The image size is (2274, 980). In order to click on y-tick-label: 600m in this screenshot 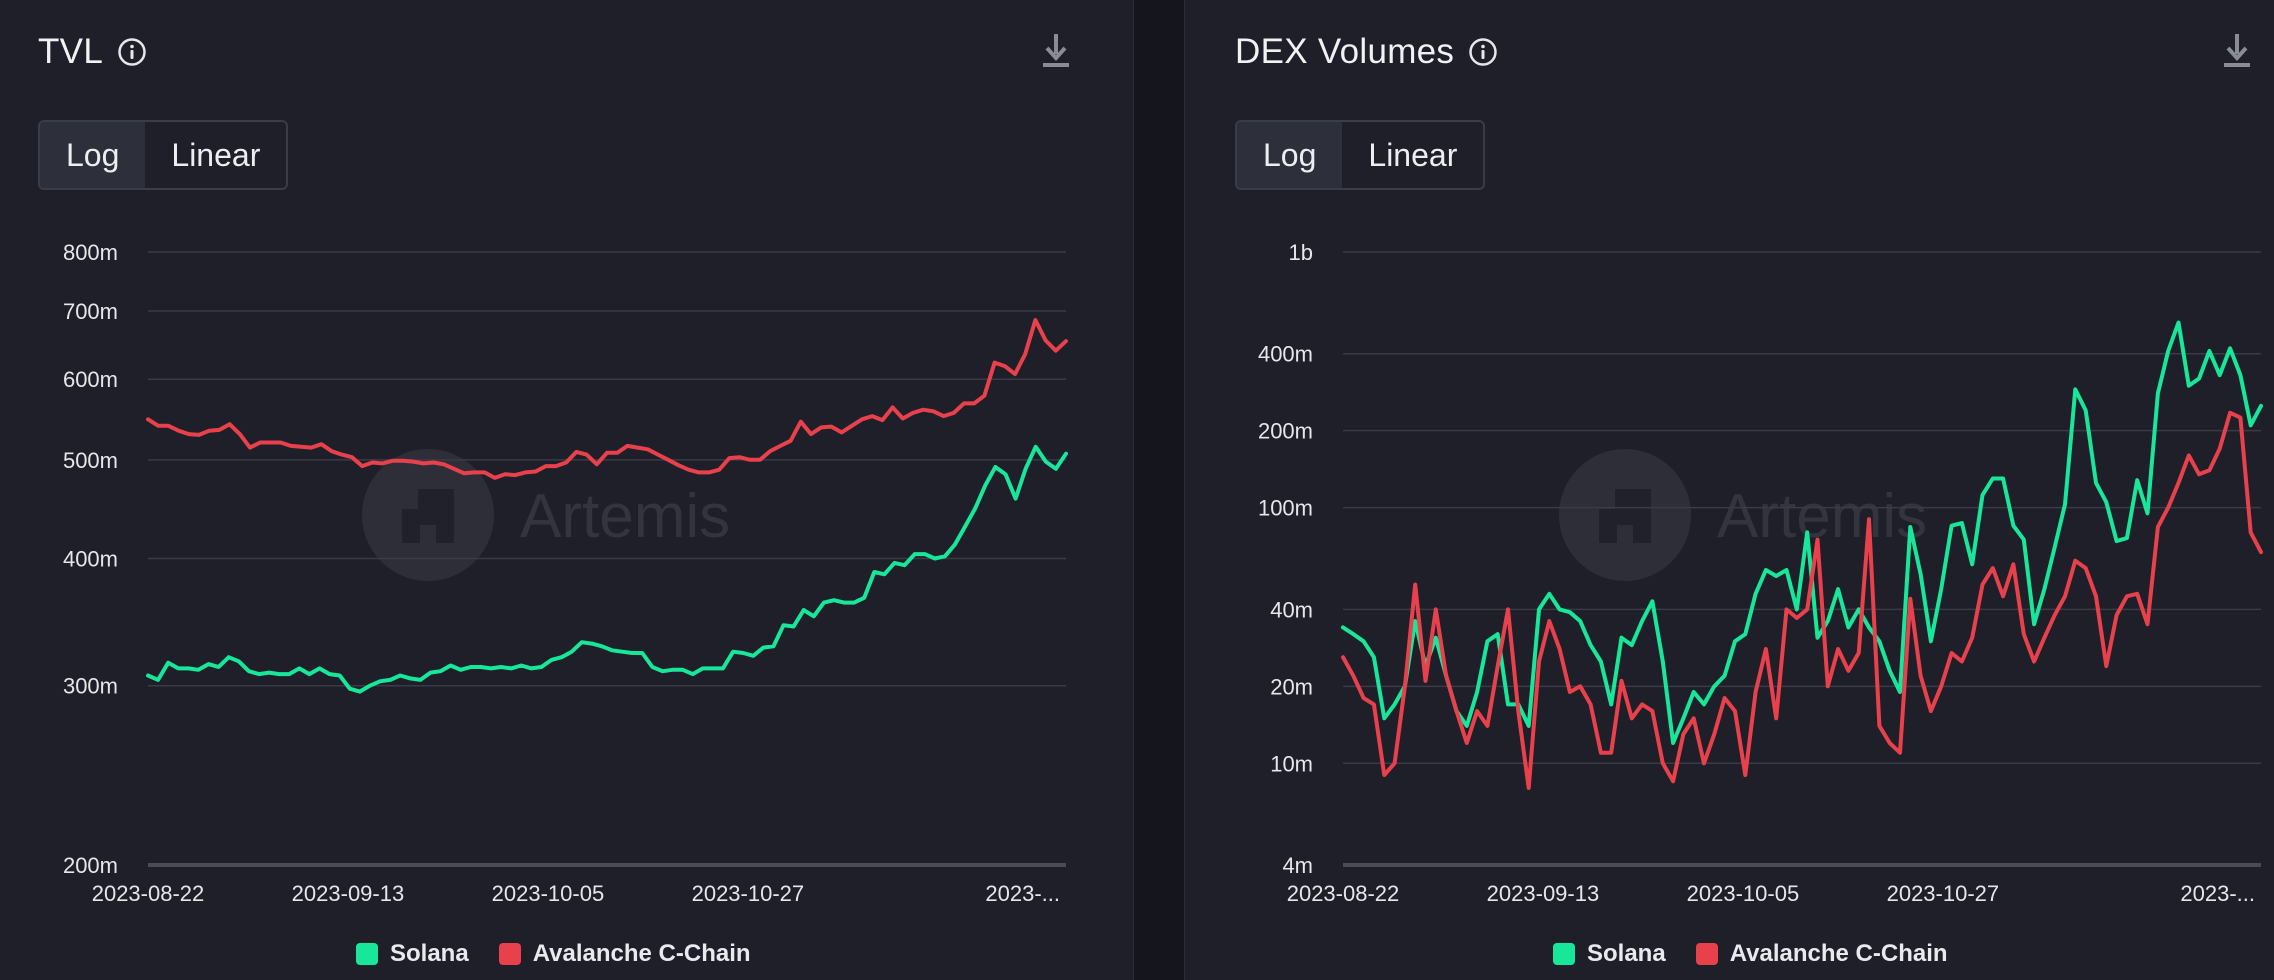, I will do `click(90, 379)`.